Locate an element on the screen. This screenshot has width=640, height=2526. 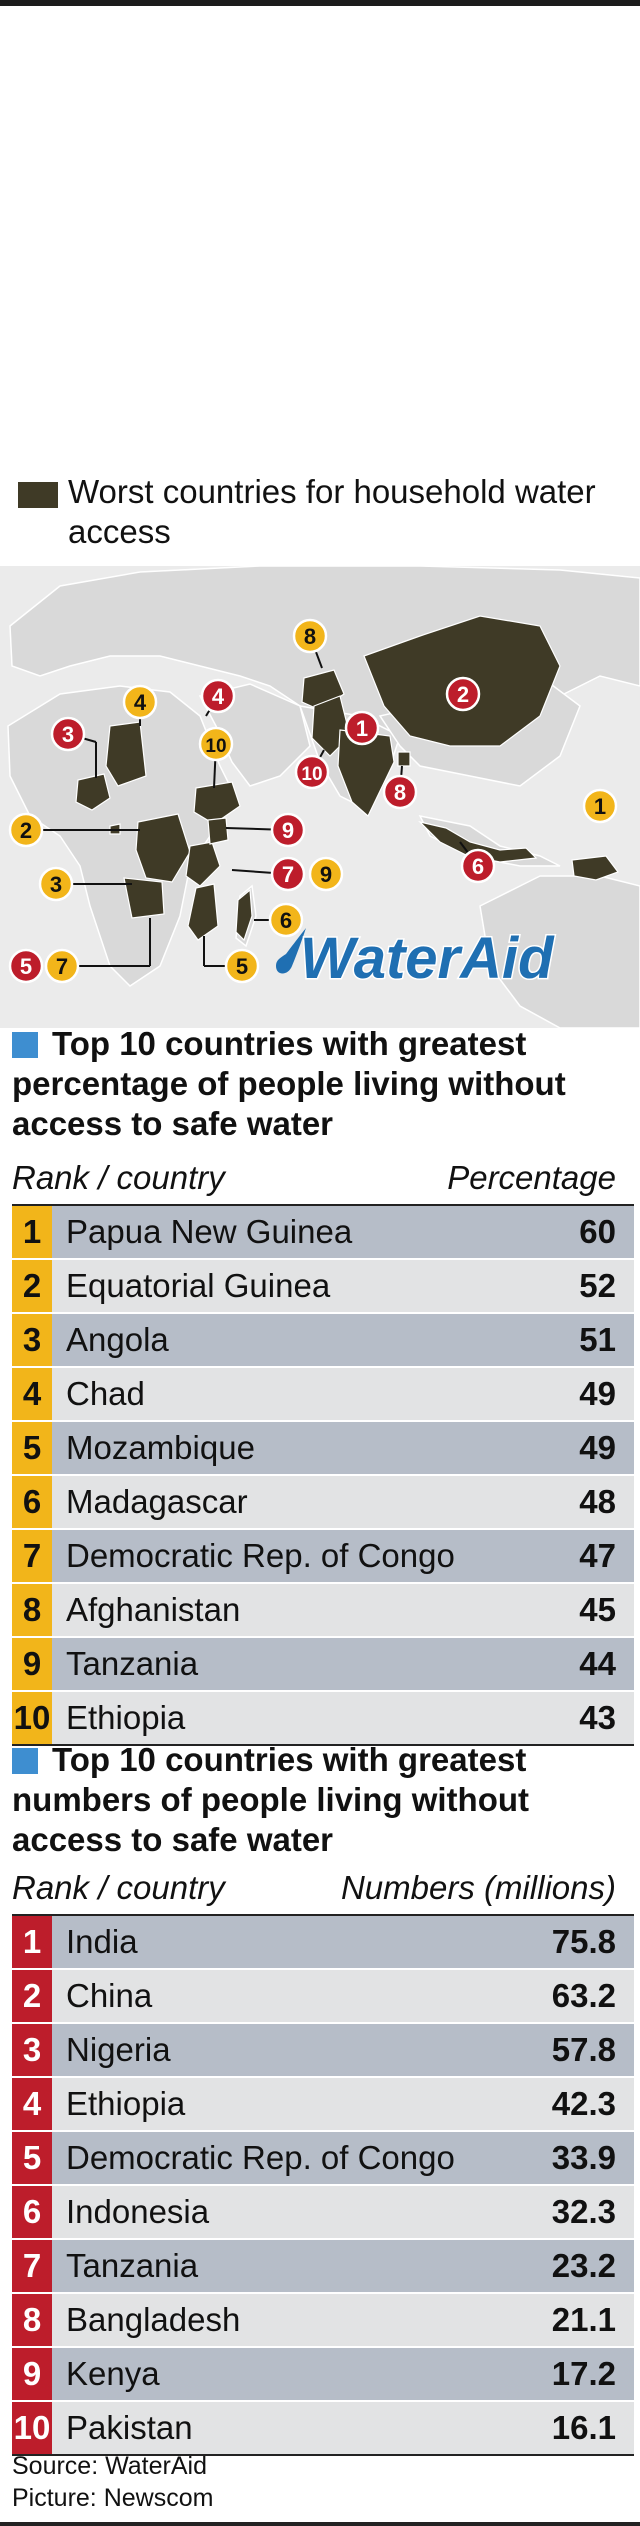
country-value: 32.3 is located at coordinates (583, 2211).